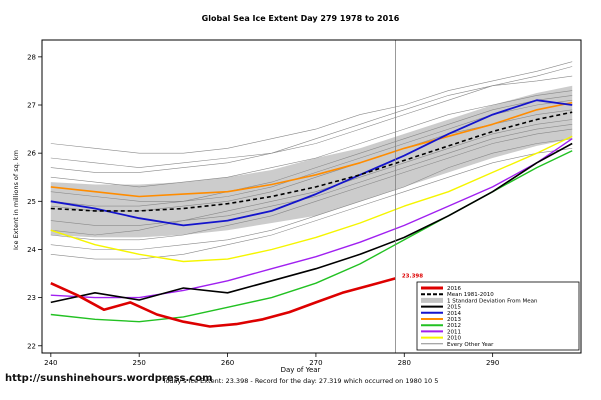 The image size is (601, 400). What do you see at coordinates (315, 363) in the screenshot?
I see `x-tick-label: 270` at bounding box center [315, 363].